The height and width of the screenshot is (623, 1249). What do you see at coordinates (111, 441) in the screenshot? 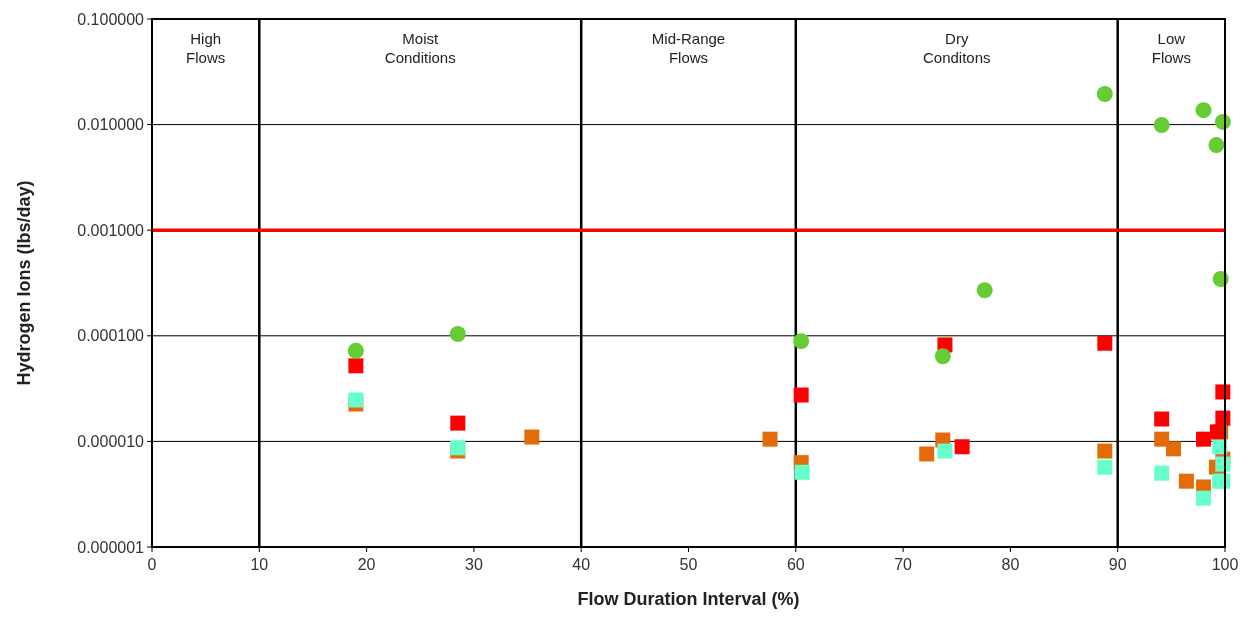
I see `y-tick-label: 0.000010` at bounding box center [111, 441].